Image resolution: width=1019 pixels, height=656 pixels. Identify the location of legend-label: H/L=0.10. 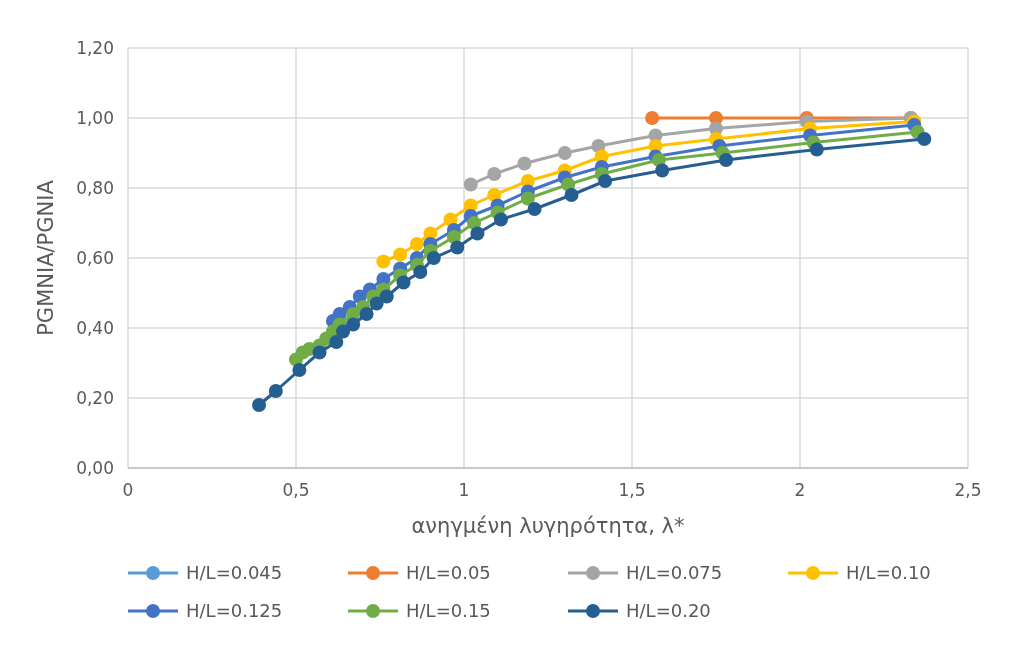
(888, 573).